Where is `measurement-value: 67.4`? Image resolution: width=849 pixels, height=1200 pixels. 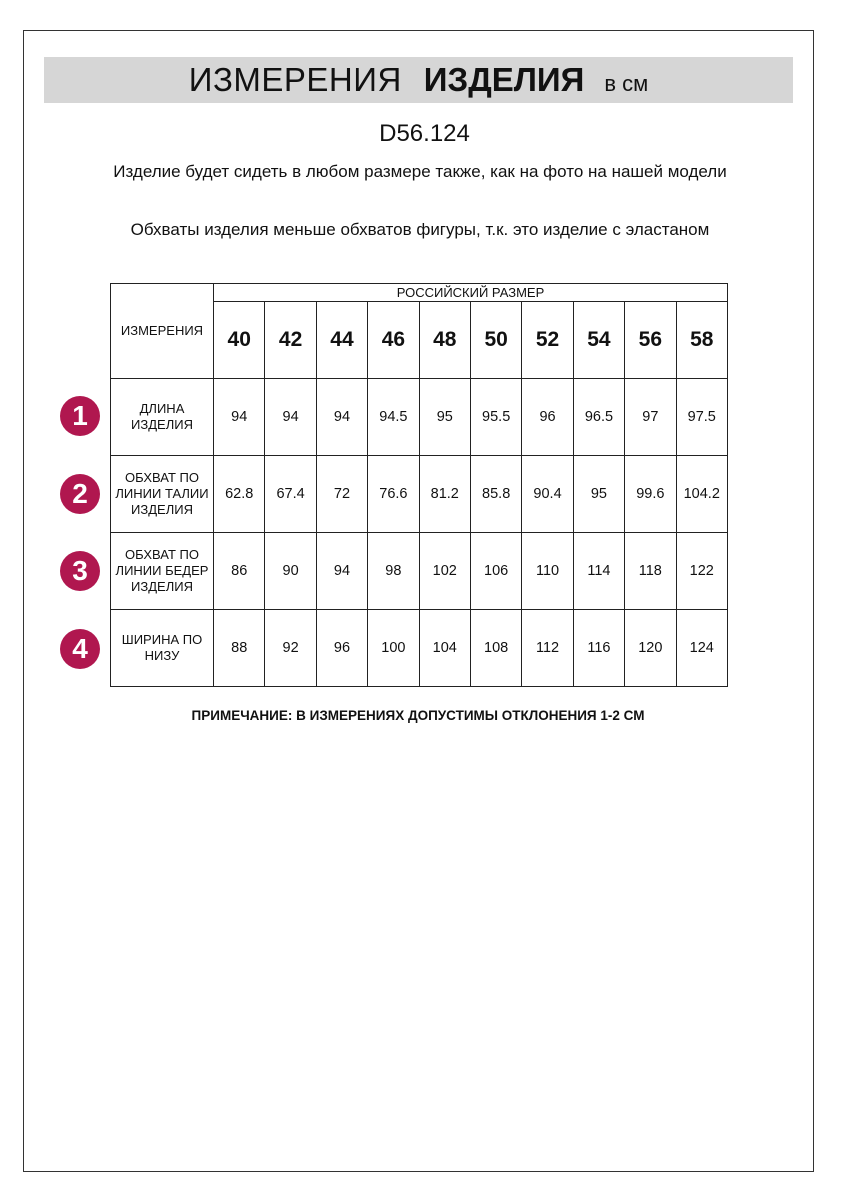 measurement-value: 67.4 is located at coordinates (290, 494).